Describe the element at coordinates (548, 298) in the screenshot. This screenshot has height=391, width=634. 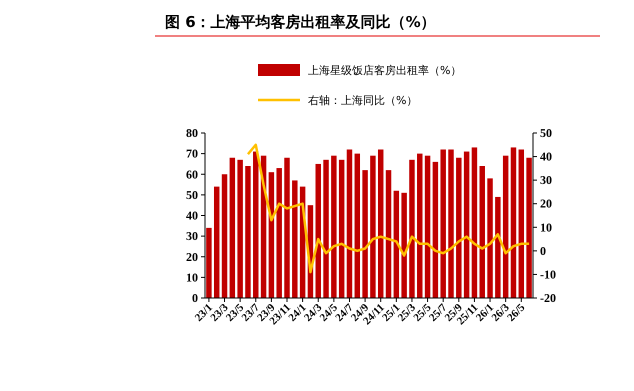
I see `y2-tick-label: -20` at that location.